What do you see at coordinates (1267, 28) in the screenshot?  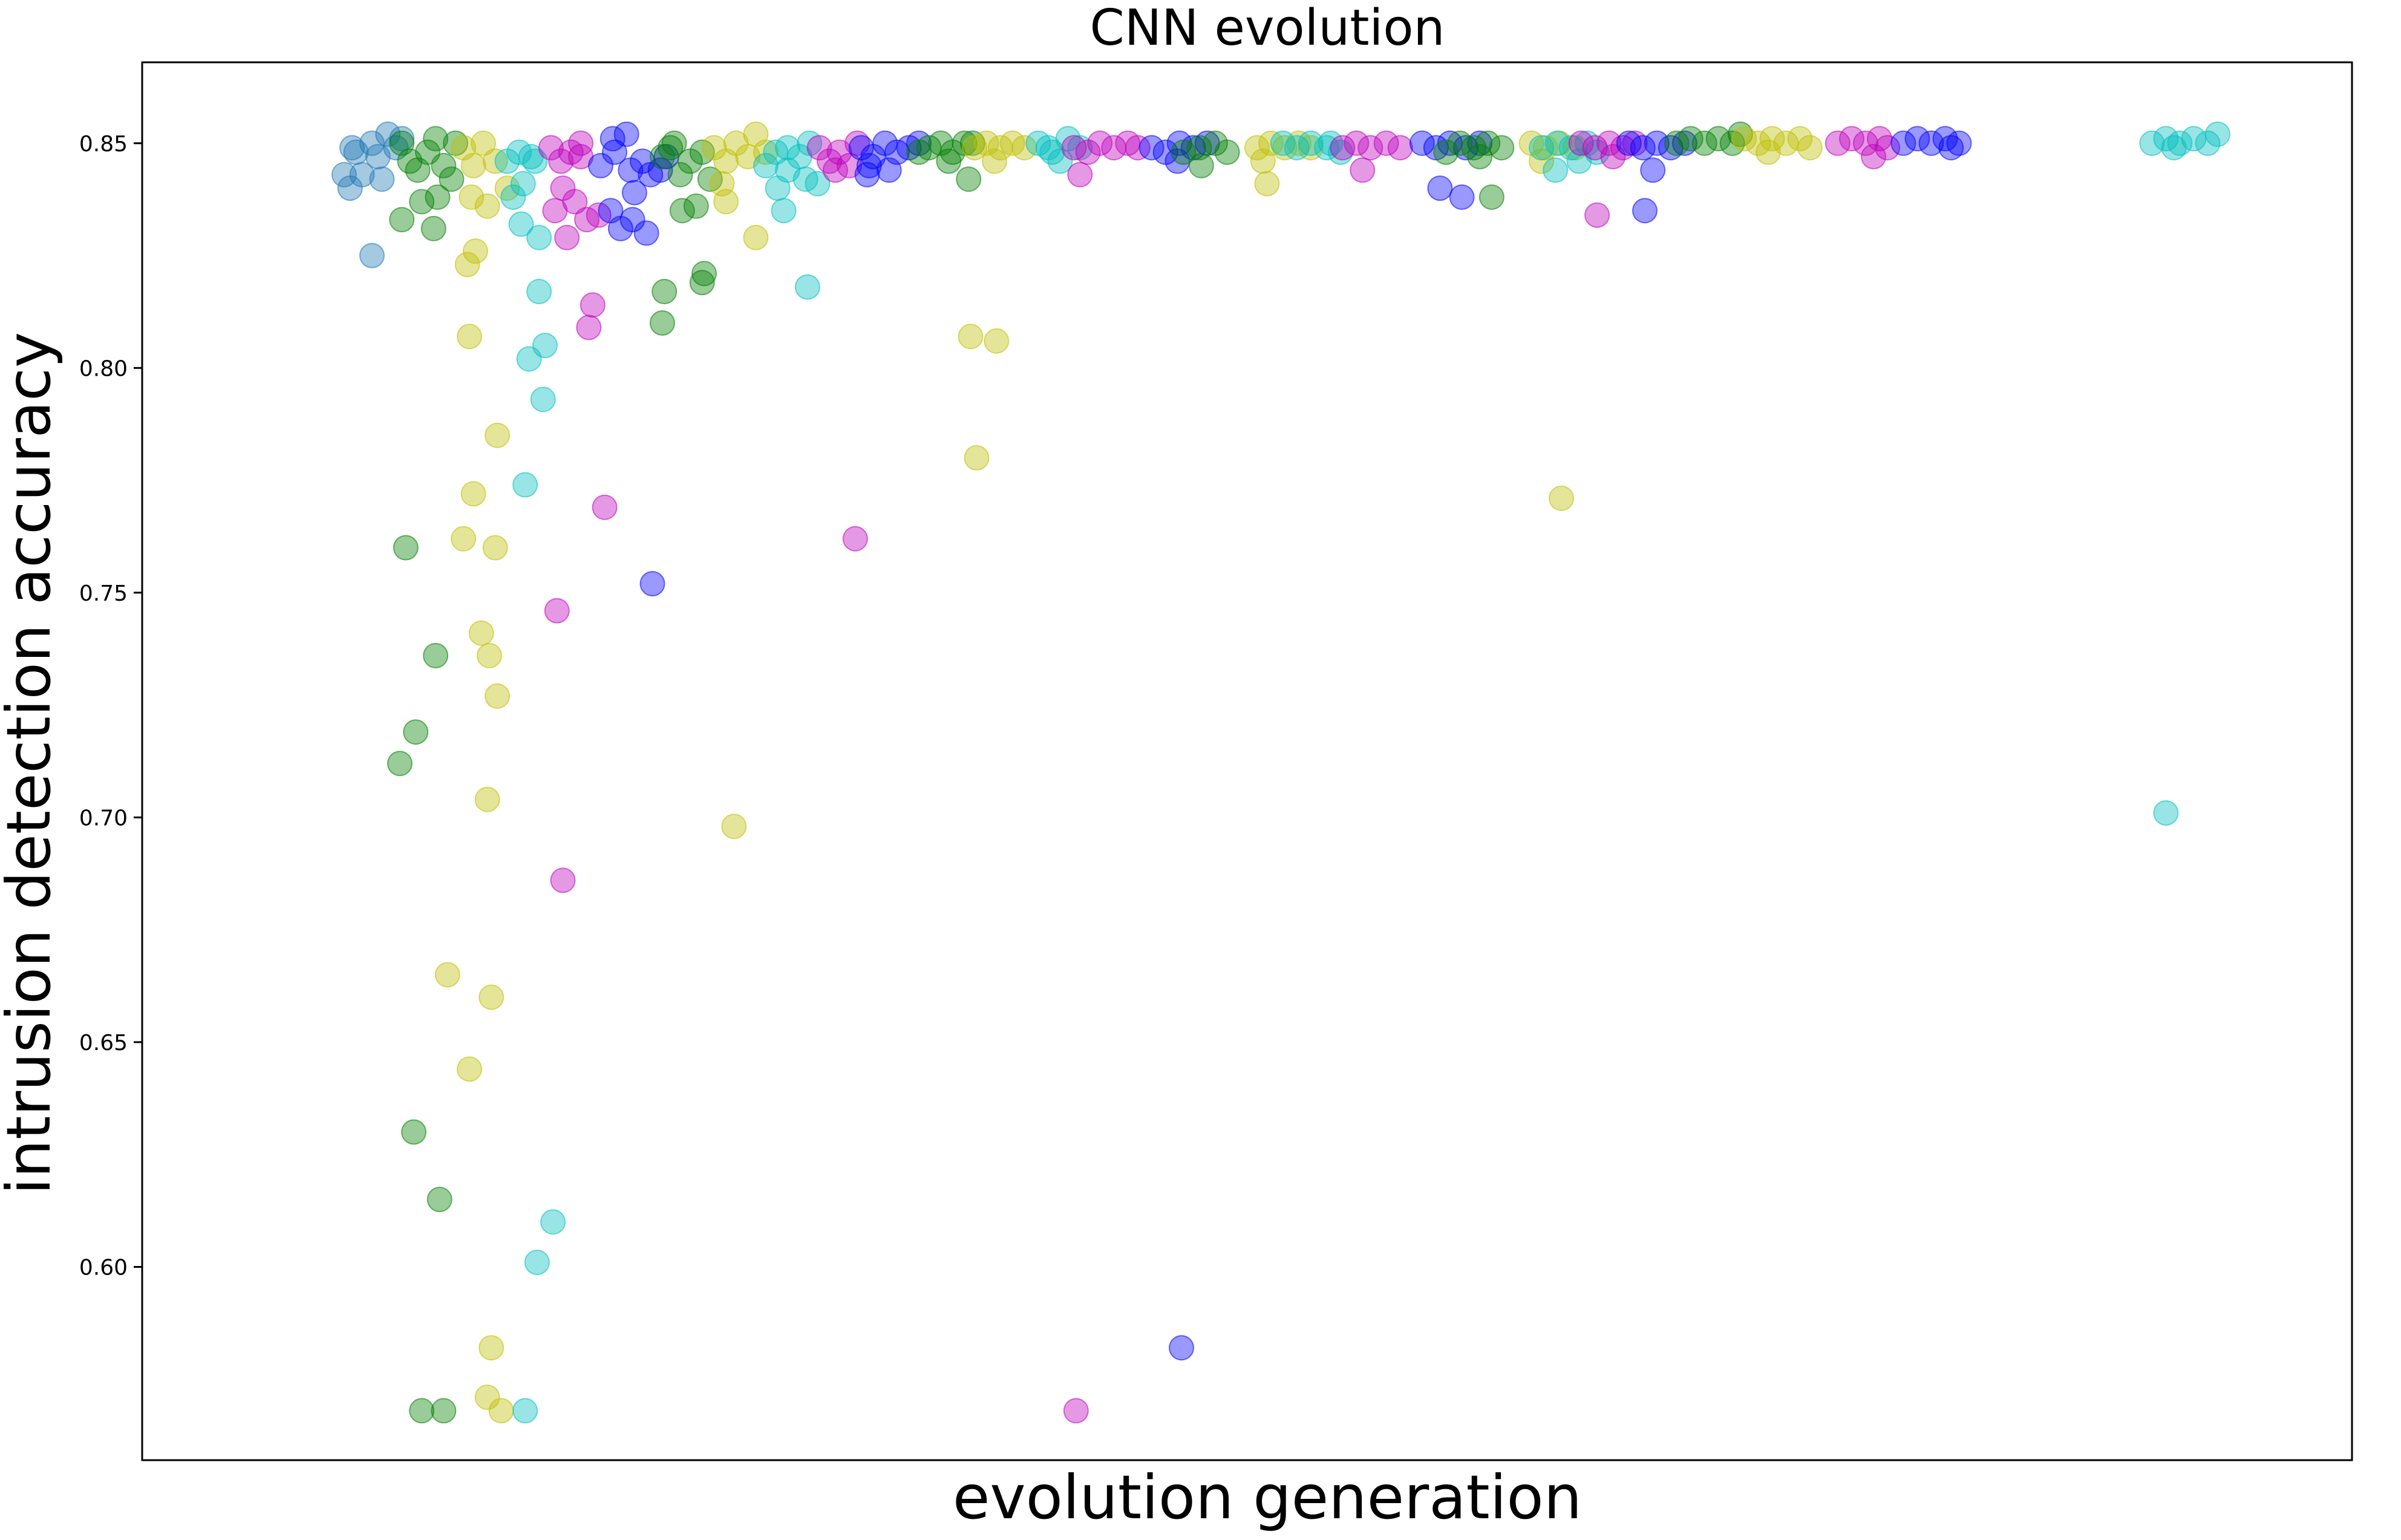 I see `chart-title: CNN evolution` at bounding box center [1267, 28].